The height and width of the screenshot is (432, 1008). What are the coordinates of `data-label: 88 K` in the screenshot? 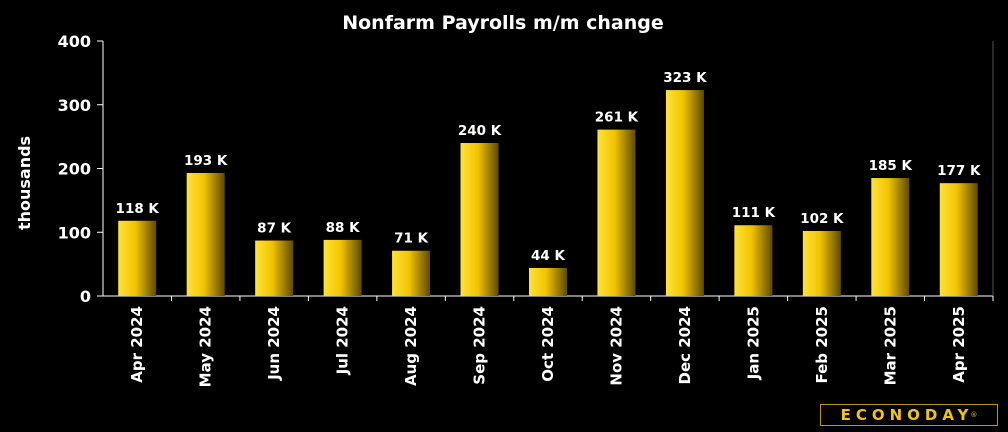 It's located at (343, 228).